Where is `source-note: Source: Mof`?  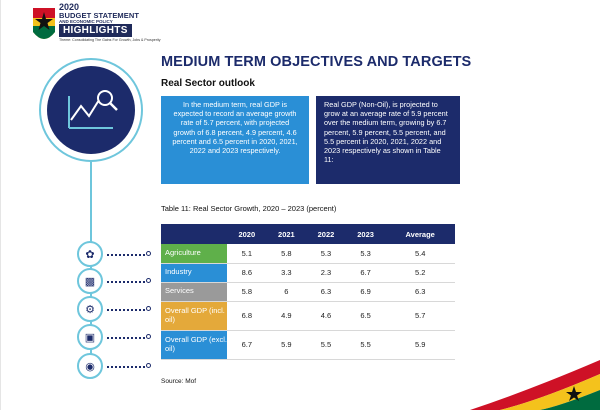
source-note: Source: Mof is located at coordinates (179, 381).